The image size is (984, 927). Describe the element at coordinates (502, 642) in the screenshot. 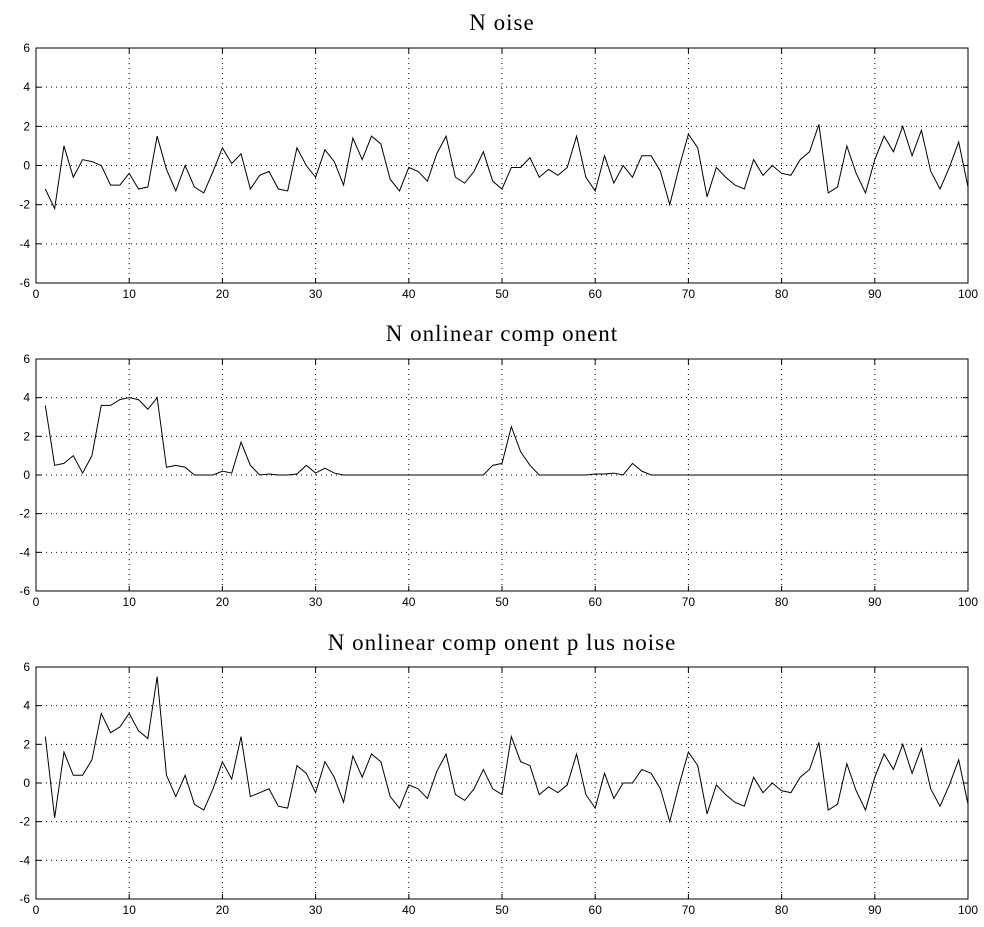

I see `chart-title: N onlinear comp onent p lus noise` at that location.